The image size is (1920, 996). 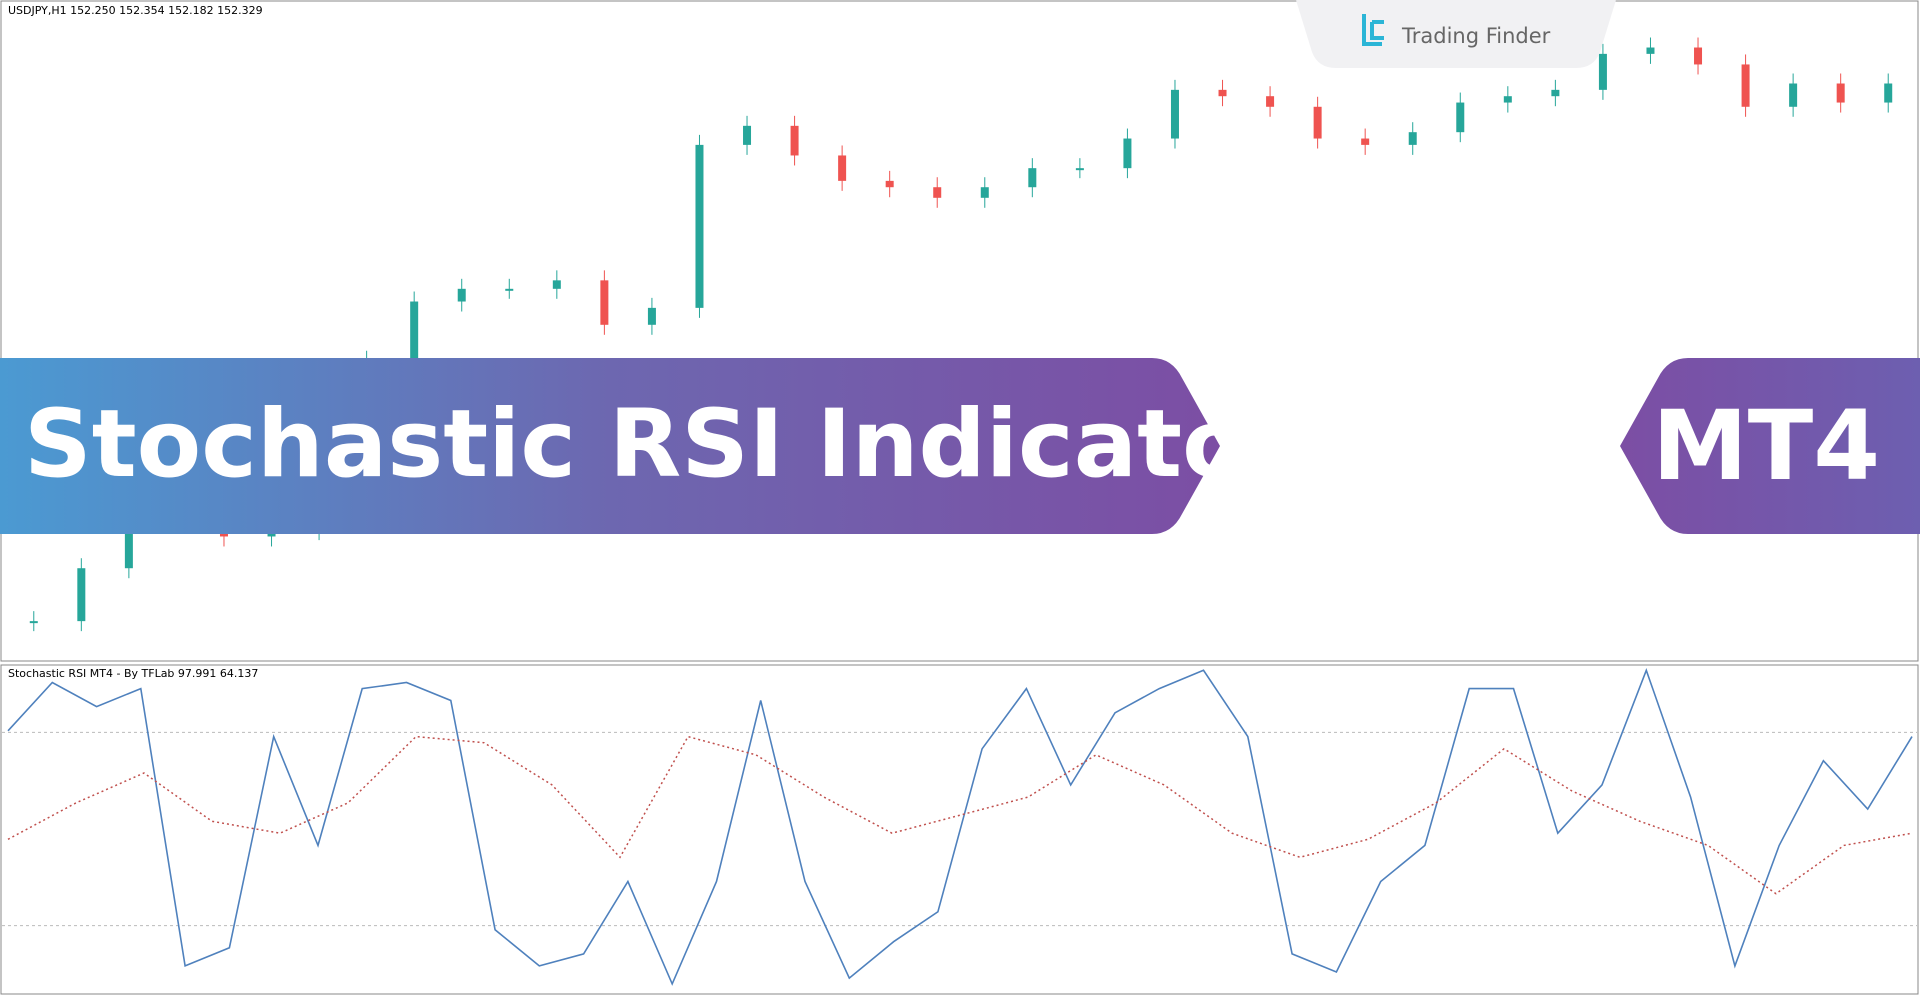 What do you see at coordinates (1766, 446) in the screenshot?
I see `banner-badge: MT4` at bounding box center [1766, 446].